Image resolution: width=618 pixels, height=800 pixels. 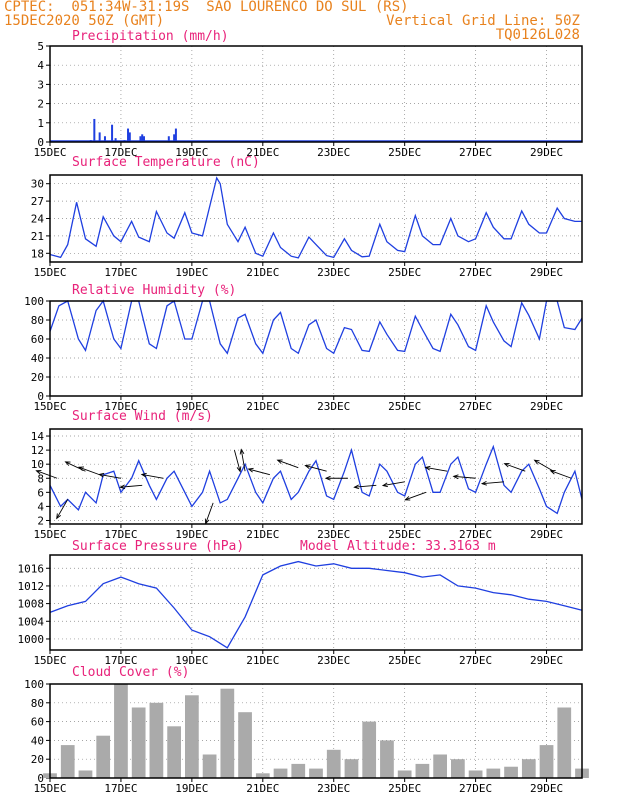 What do you see at coordinates (40, 84) in the screenshot?
I see `y-tick-label: 3` at bounding box center [40, 84].